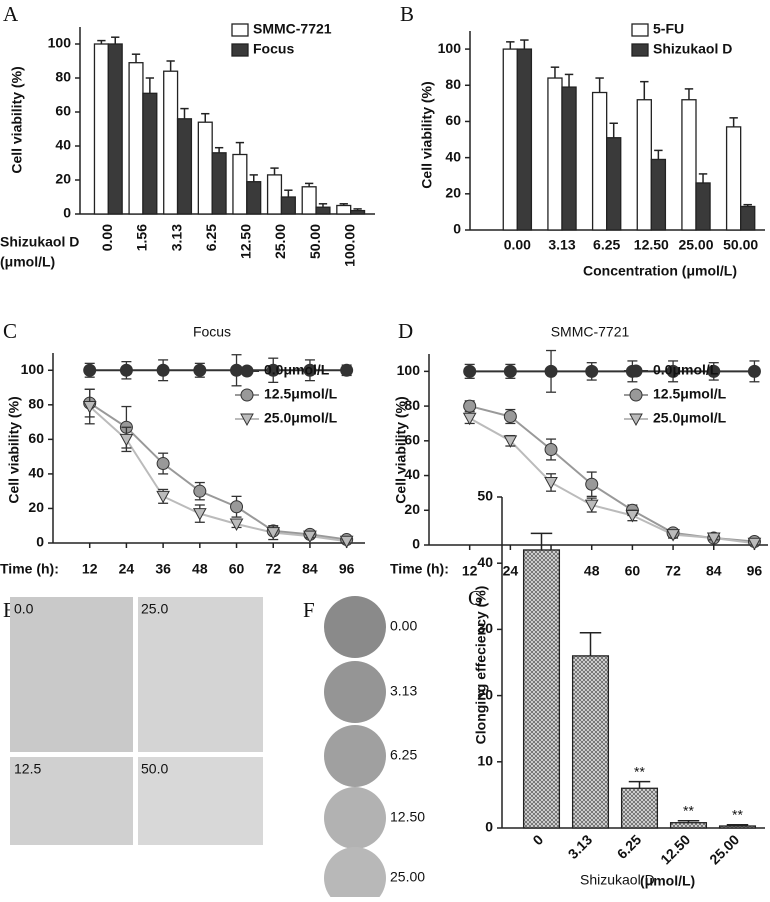 The width and height of the screenshot is (770, 902). Describe the element at coordinates (24, 609) in the screenshot. I see `micrograph-label: 0.0` at that location.